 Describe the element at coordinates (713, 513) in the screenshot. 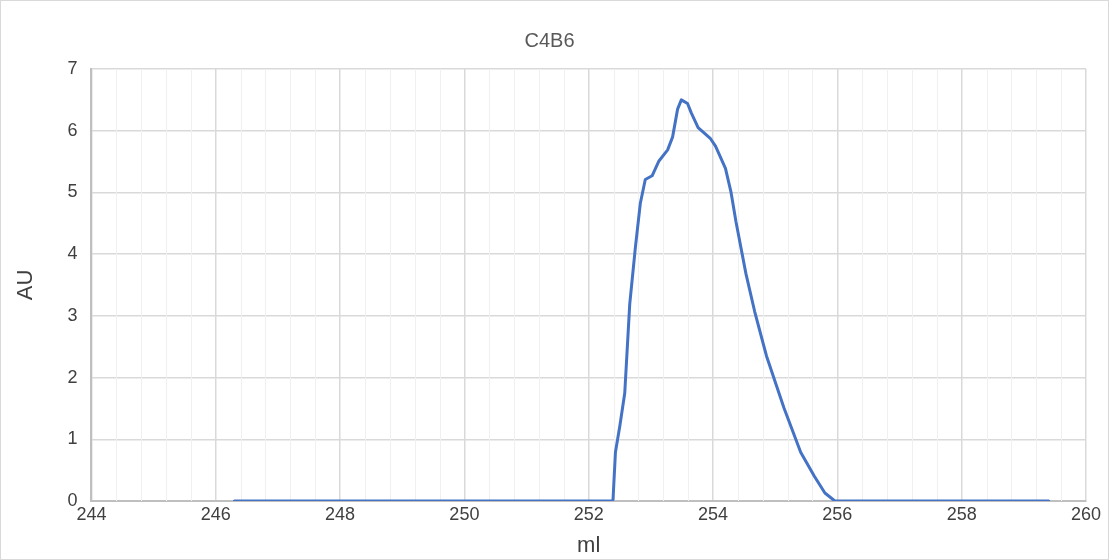

I see `x-tick-label: 254` at that location.